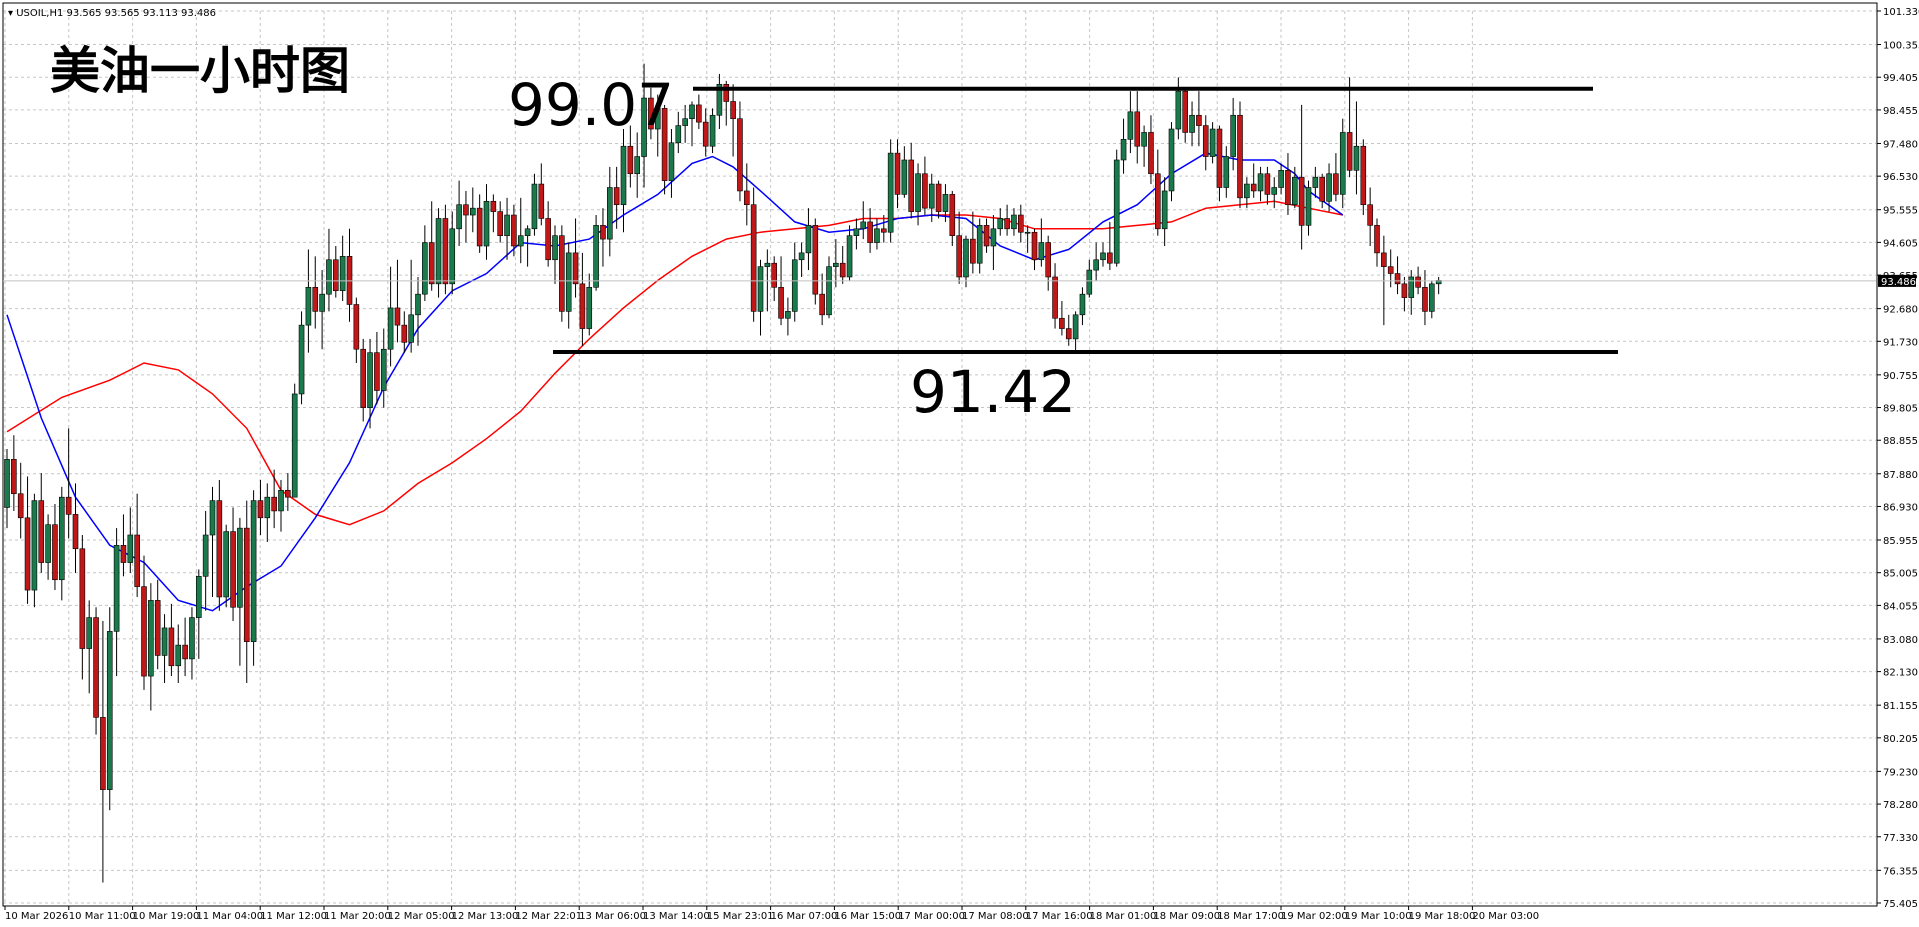 The width and height of the screenshot is (1919, 927). Describe the element at coordinates (959, 281) in the screenshot. I see `last-price-marker: 93.486` at that location.